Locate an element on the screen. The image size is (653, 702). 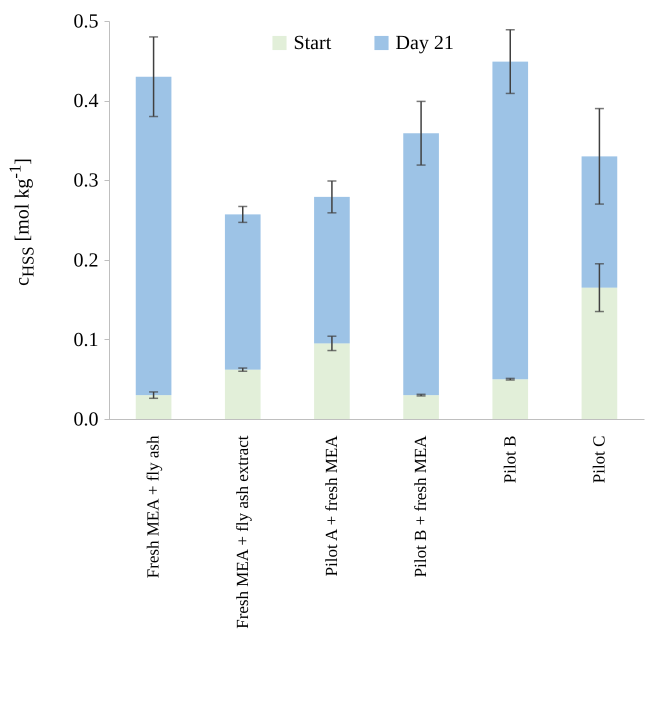
x-tick-label: Pilot A + fresh MEA is located at coordinates (331, 505).